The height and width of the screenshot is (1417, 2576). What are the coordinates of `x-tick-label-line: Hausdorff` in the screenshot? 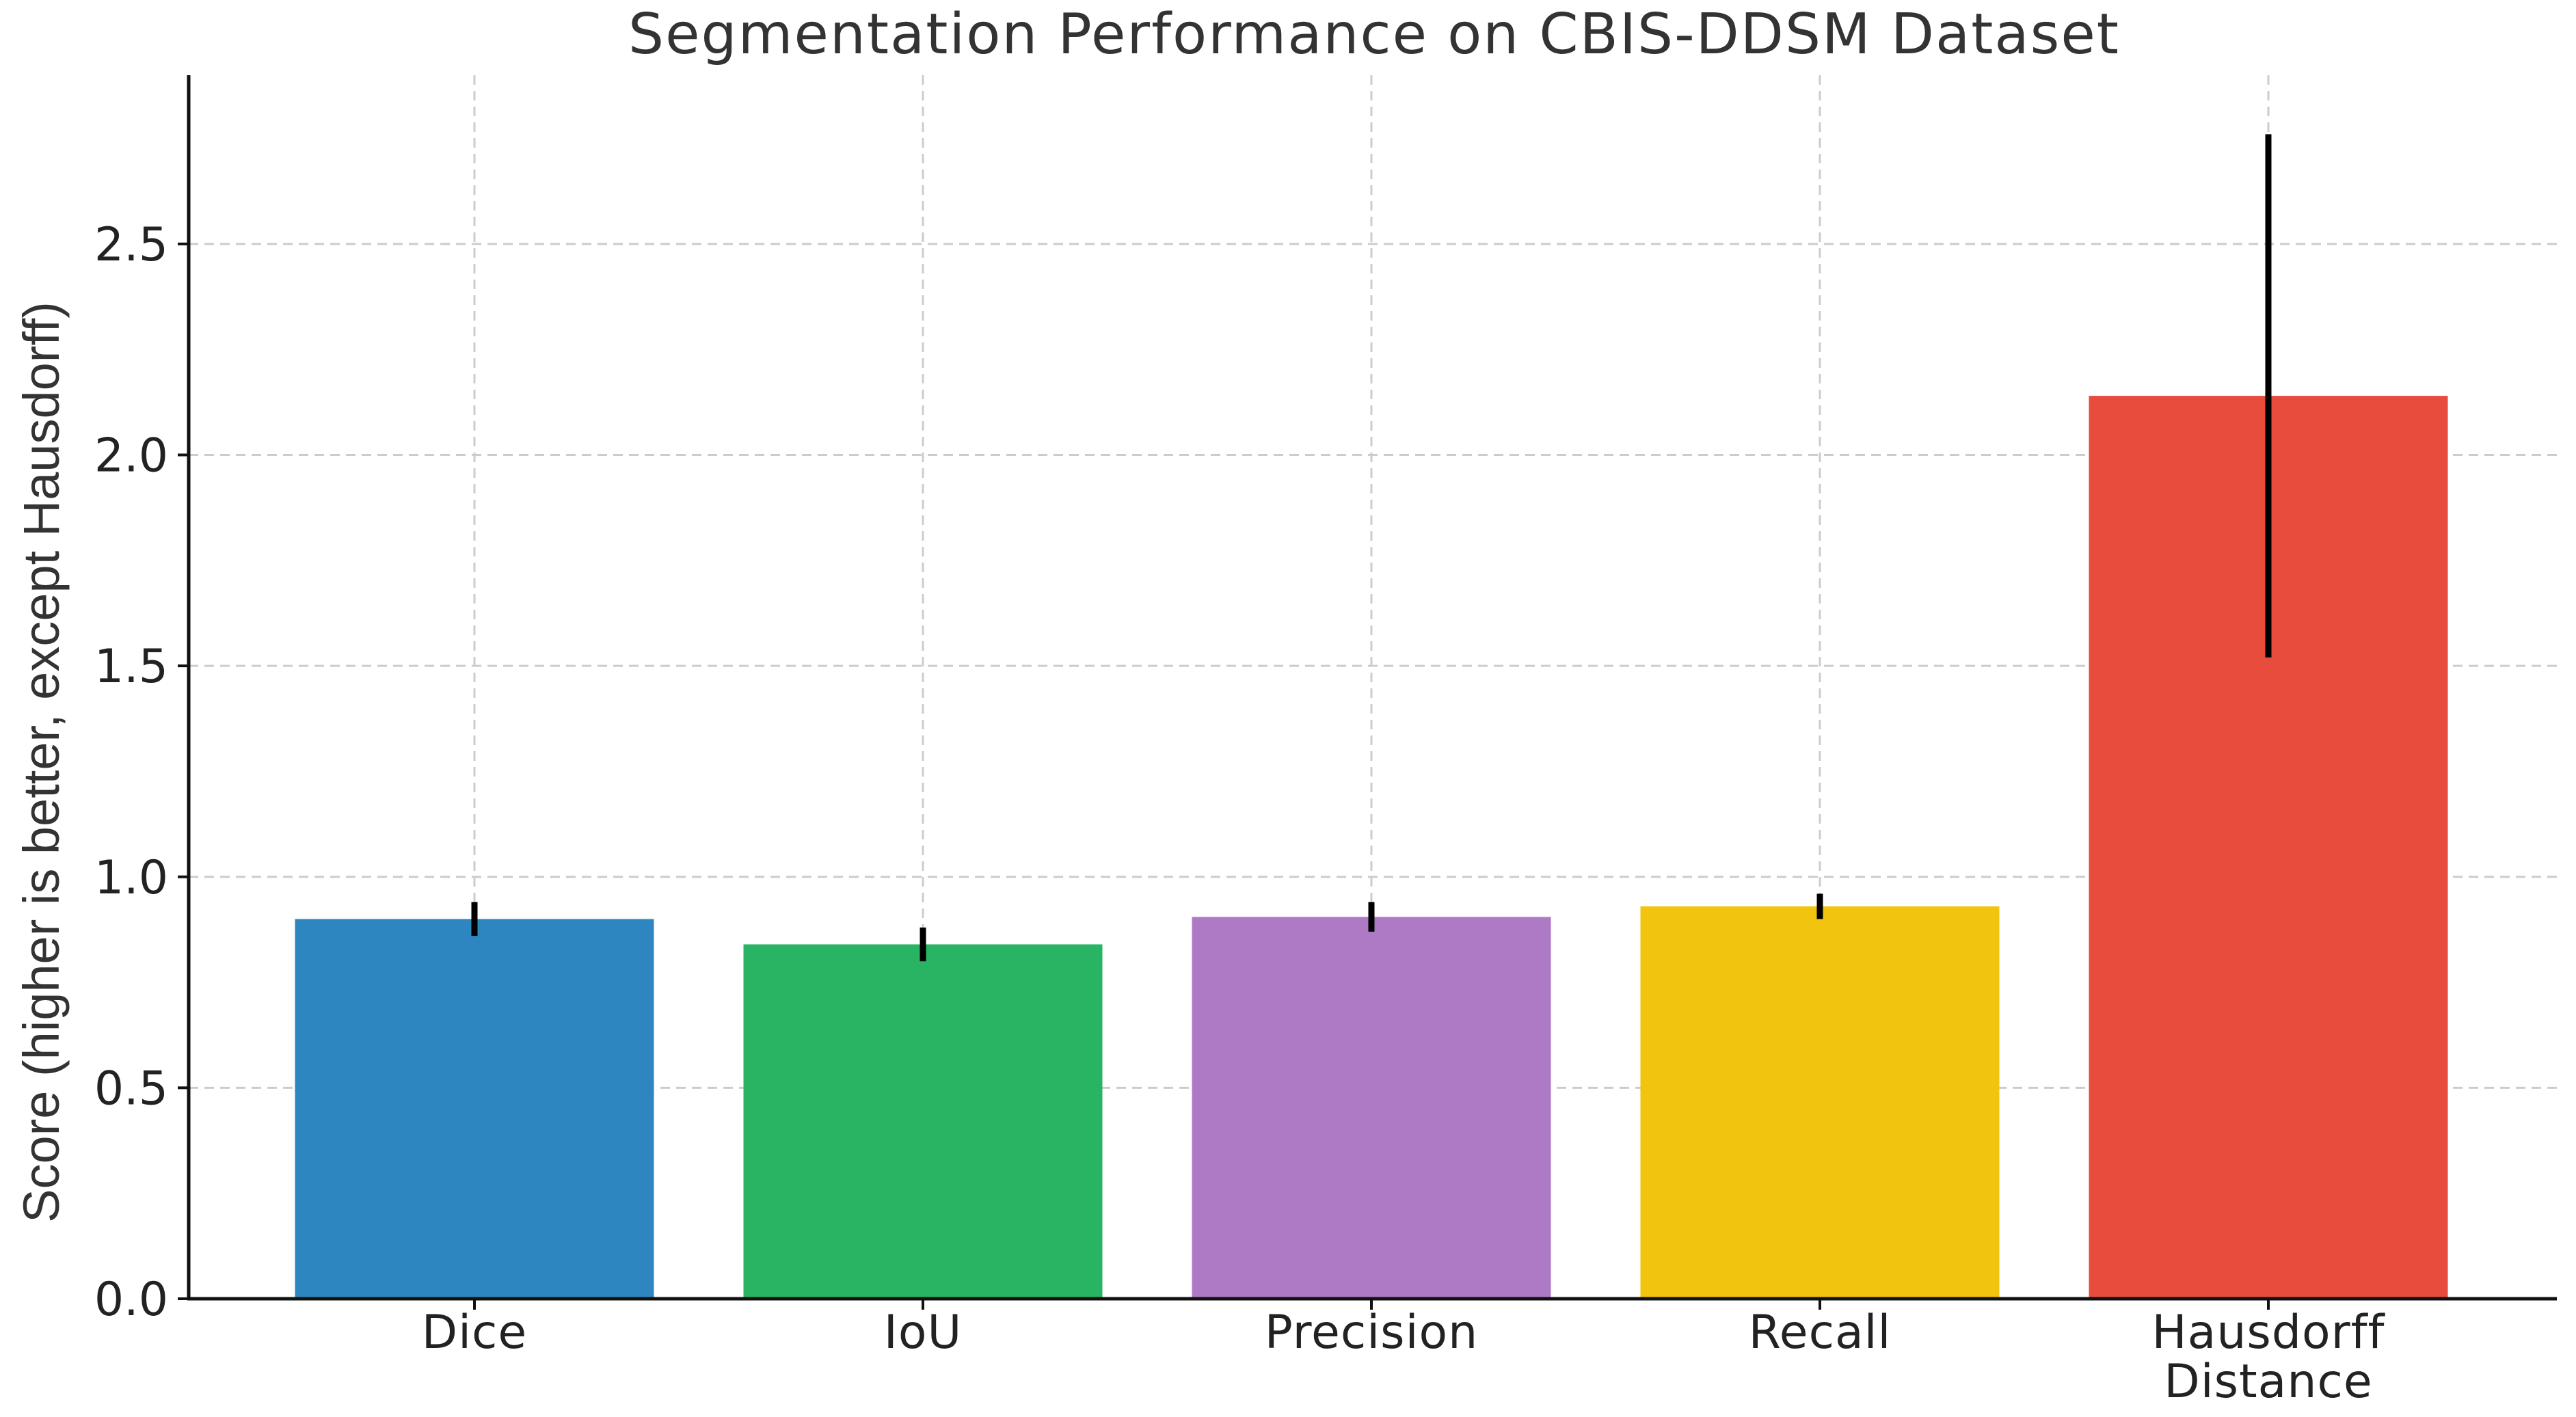 It's located at (2269, 1333).